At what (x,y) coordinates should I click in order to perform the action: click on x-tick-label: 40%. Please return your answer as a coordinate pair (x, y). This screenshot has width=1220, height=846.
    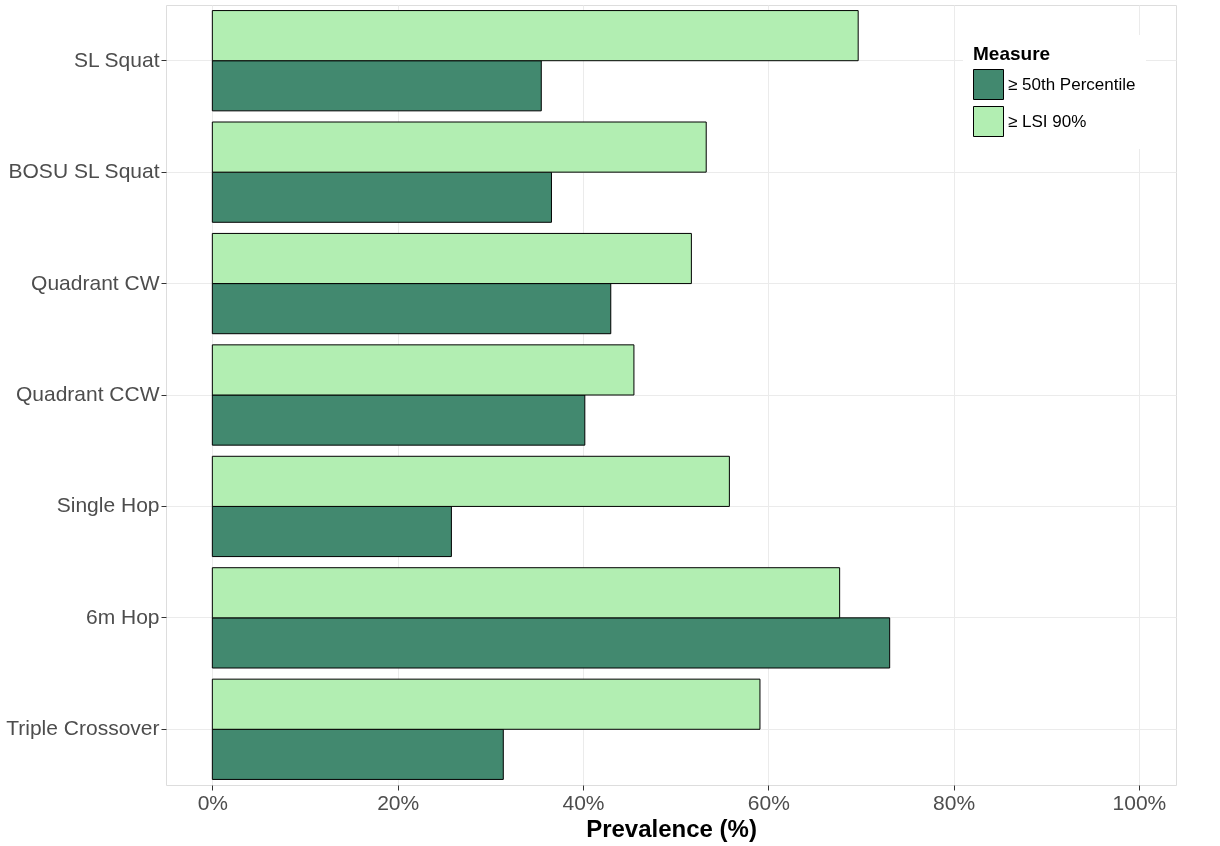
    Looking at the image, I should click on (583, 802).